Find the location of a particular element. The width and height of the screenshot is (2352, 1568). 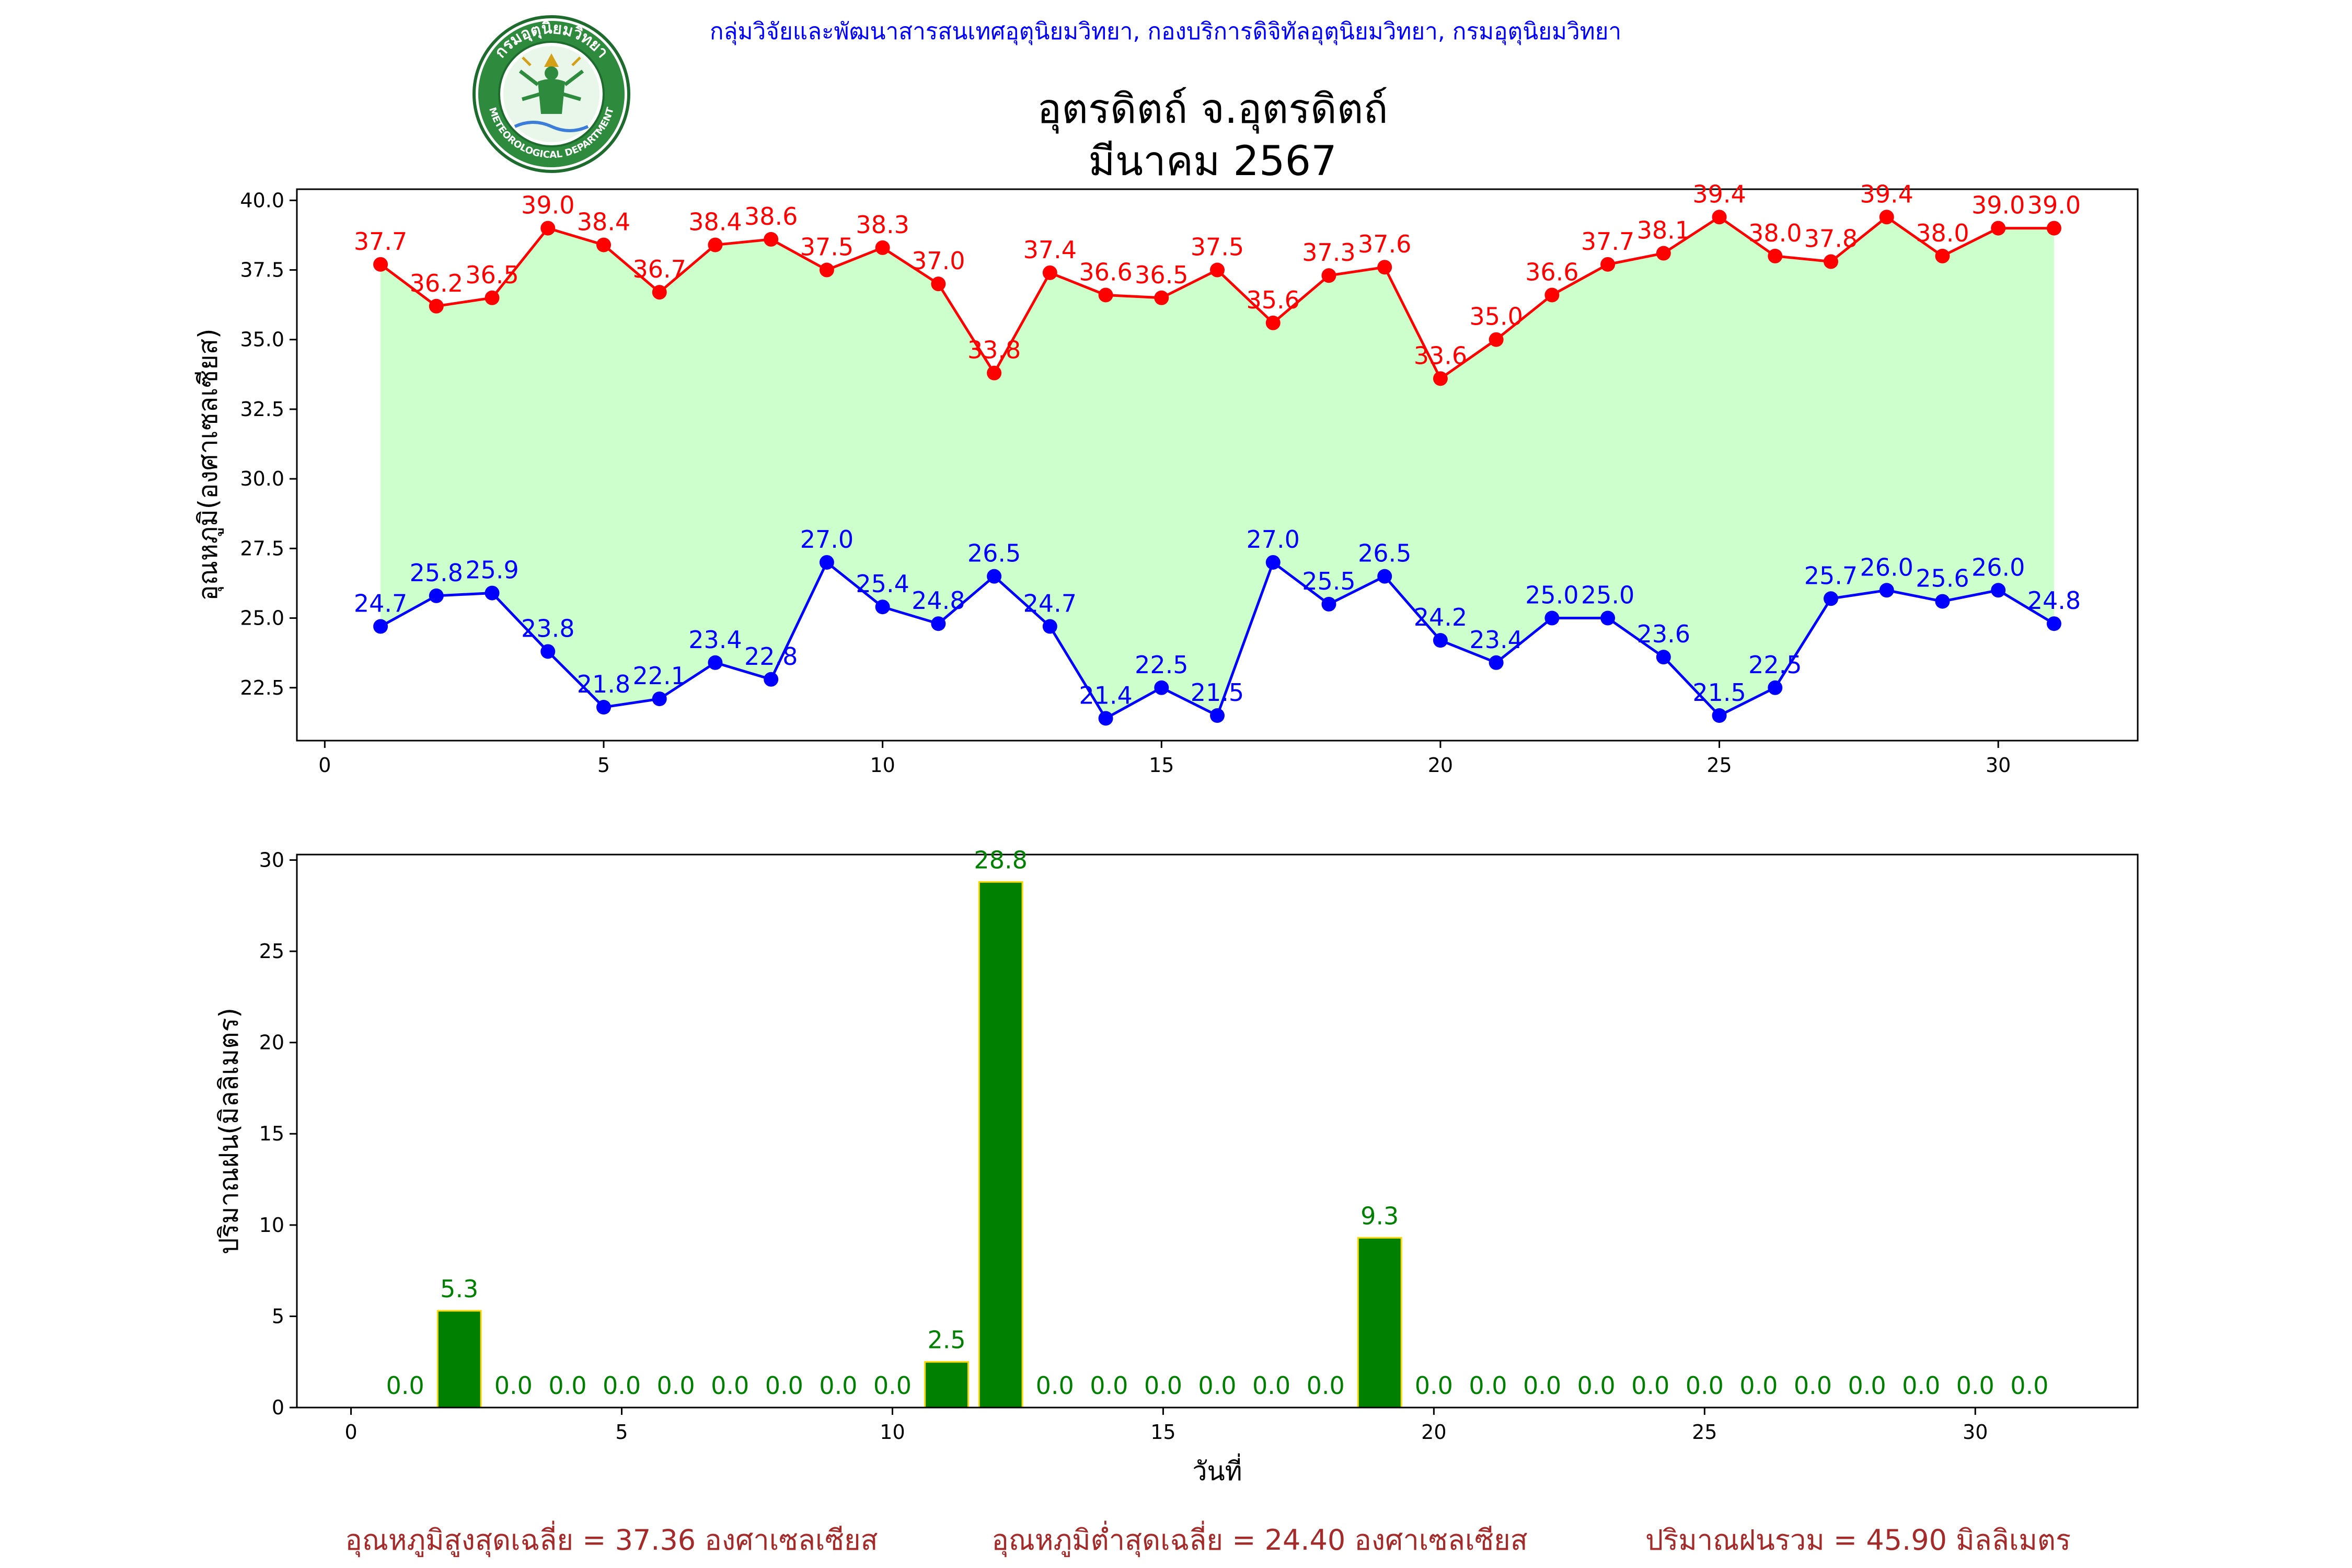

y-tick-label: 25 is located at coordinates (271, 951).